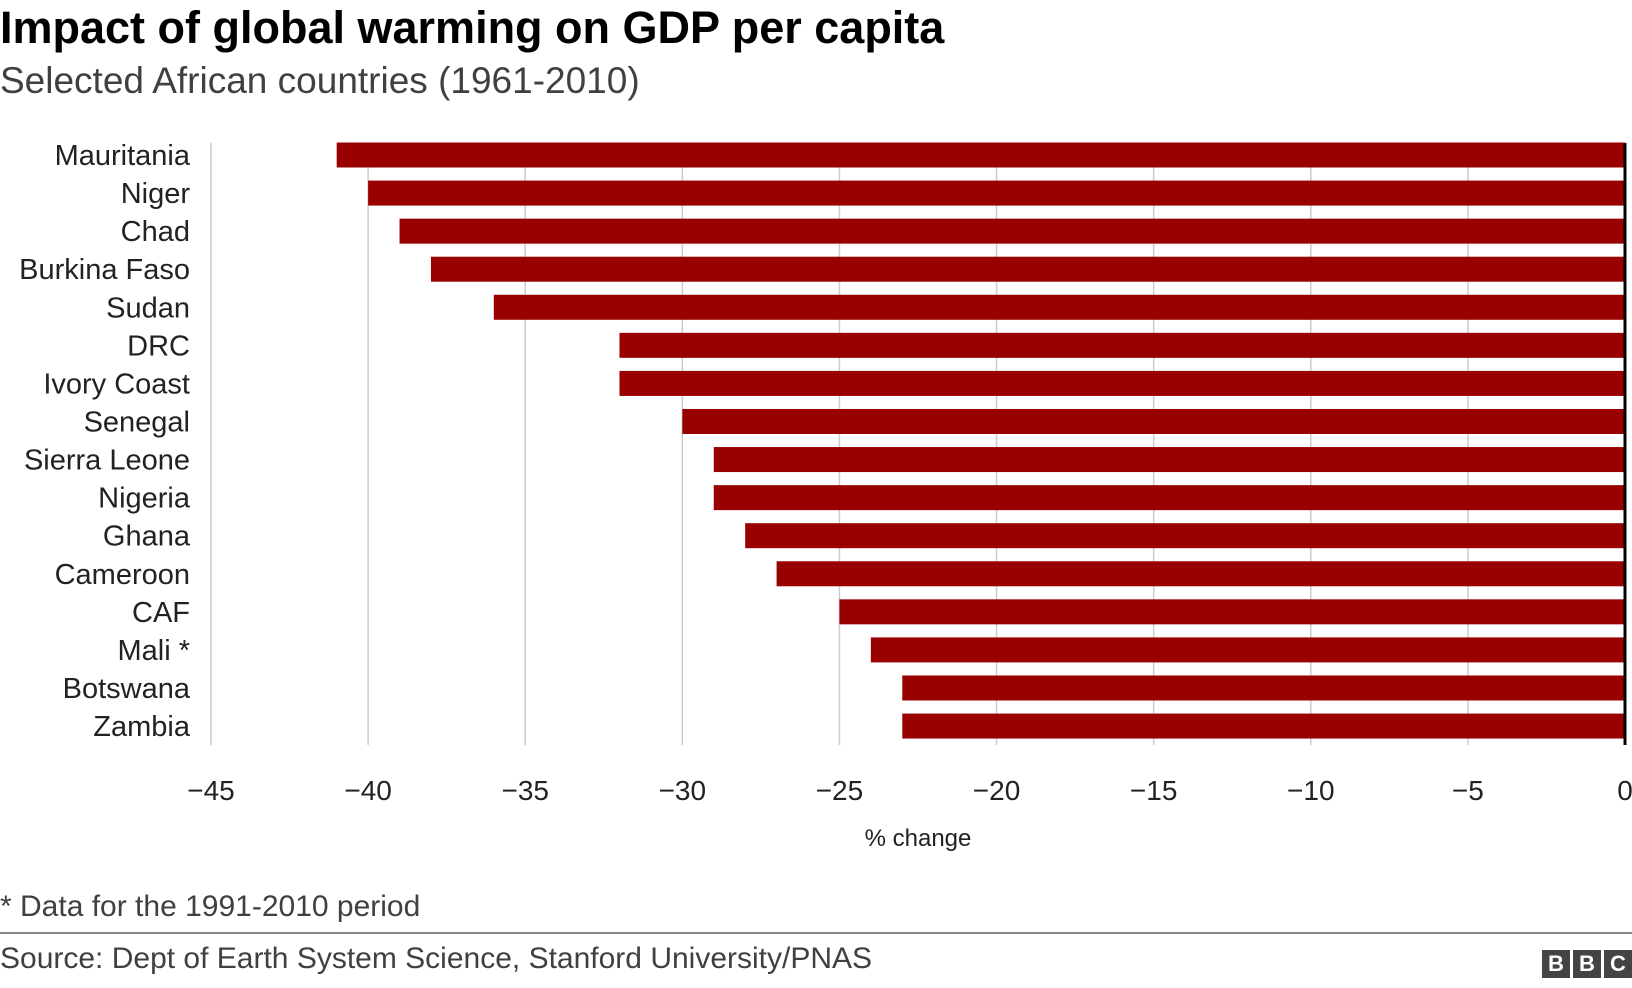 Image resolution: width=1632 pixels, height=988 pixels. I want to click on category-label: CAF, so click(161, 613).